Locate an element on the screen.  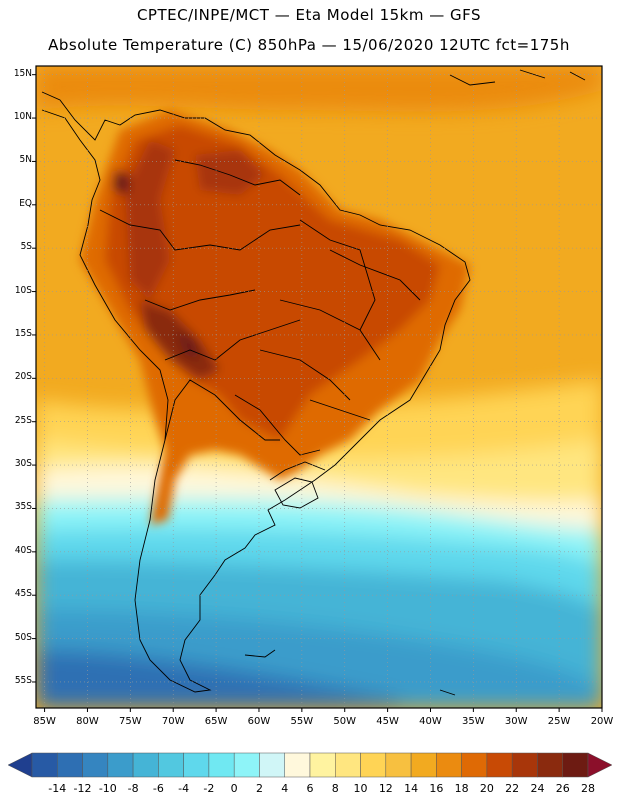
lat-label: 15S is located at coordinates (23, 333).